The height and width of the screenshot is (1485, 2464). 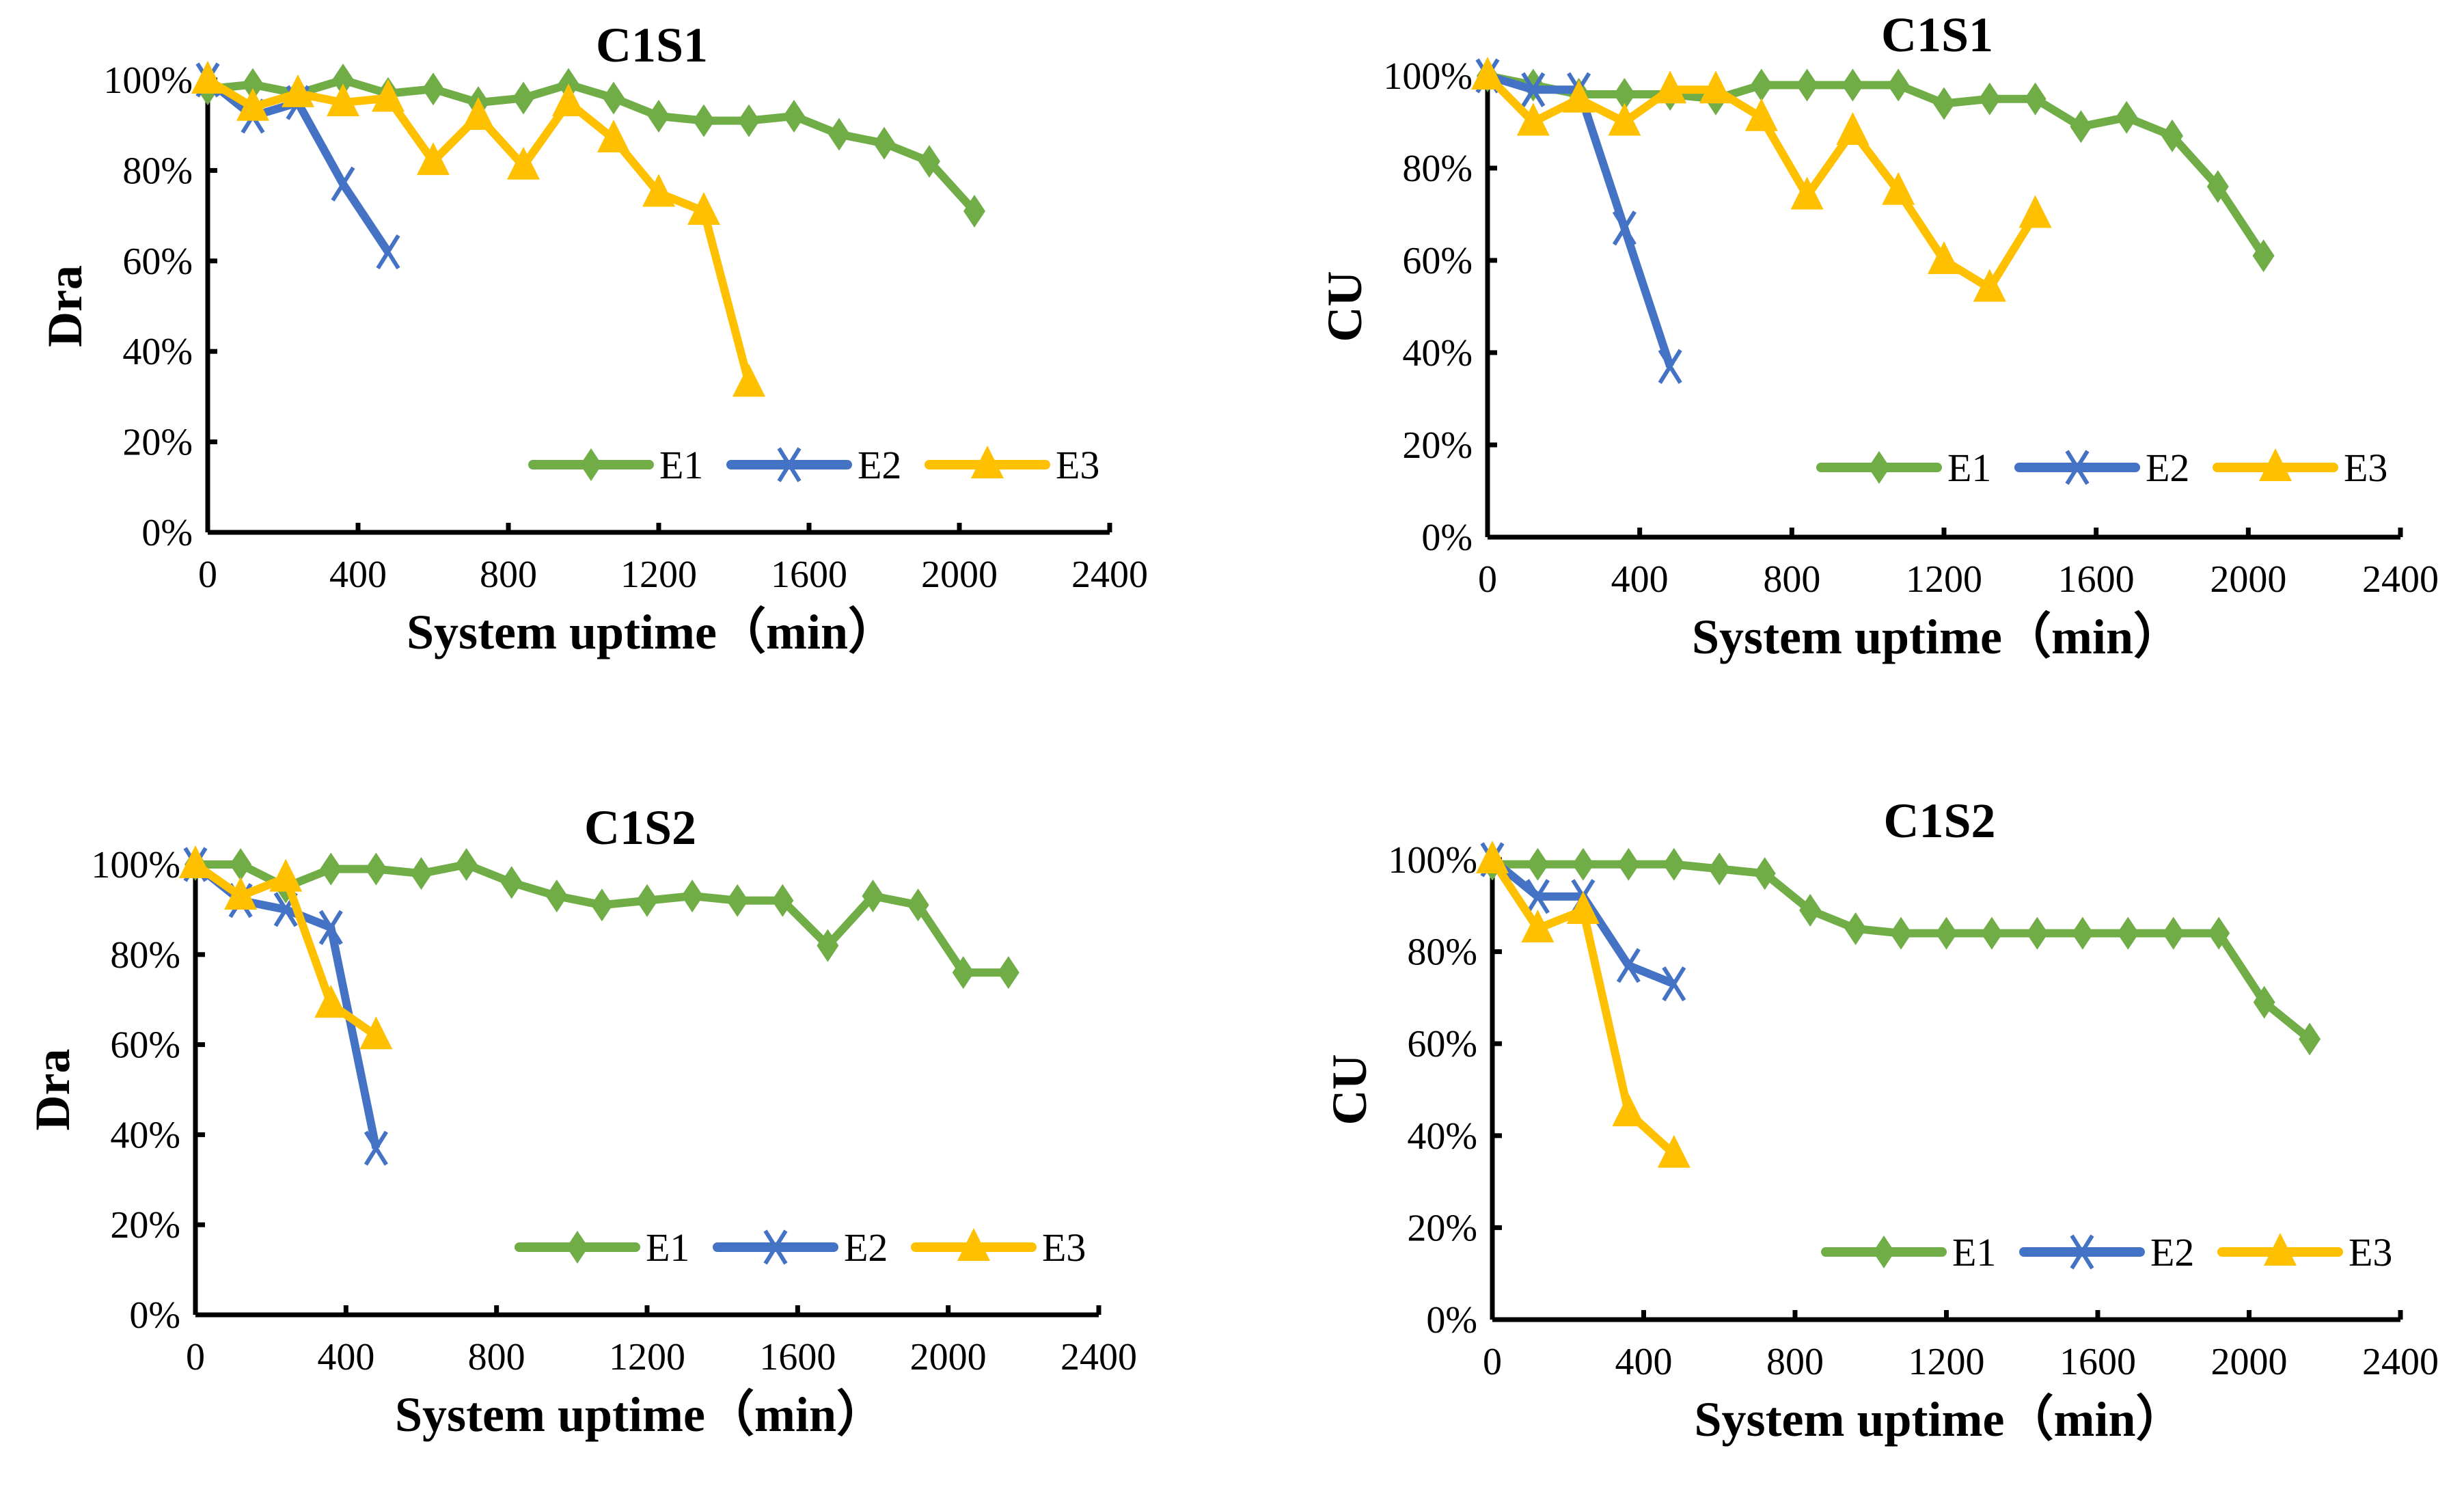 I want to click on series-E3, so click(x=478, y=229).